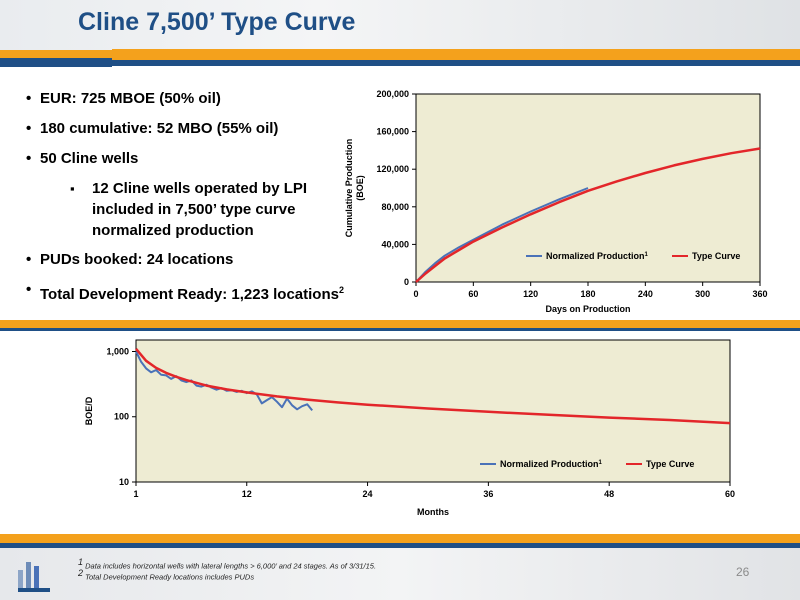  What do you see at coordinates (135, 494) in the screenshot?
I see `x-tick-label: 1` at bounding box center [135, 494].